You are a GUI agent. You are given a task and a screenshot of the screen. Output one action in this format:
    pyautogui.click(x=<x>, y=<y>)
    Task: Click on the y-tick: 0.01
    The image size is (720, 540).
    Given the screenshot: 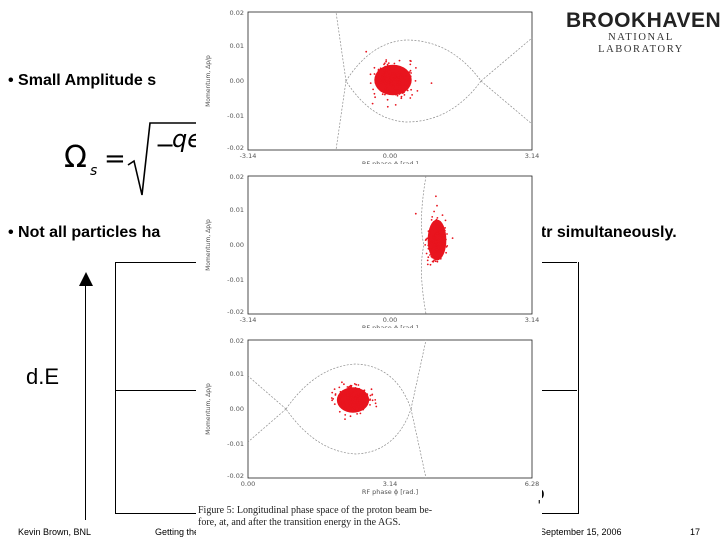 What is the action you would take?
    pyautogui.click(x=237, y=374)
    